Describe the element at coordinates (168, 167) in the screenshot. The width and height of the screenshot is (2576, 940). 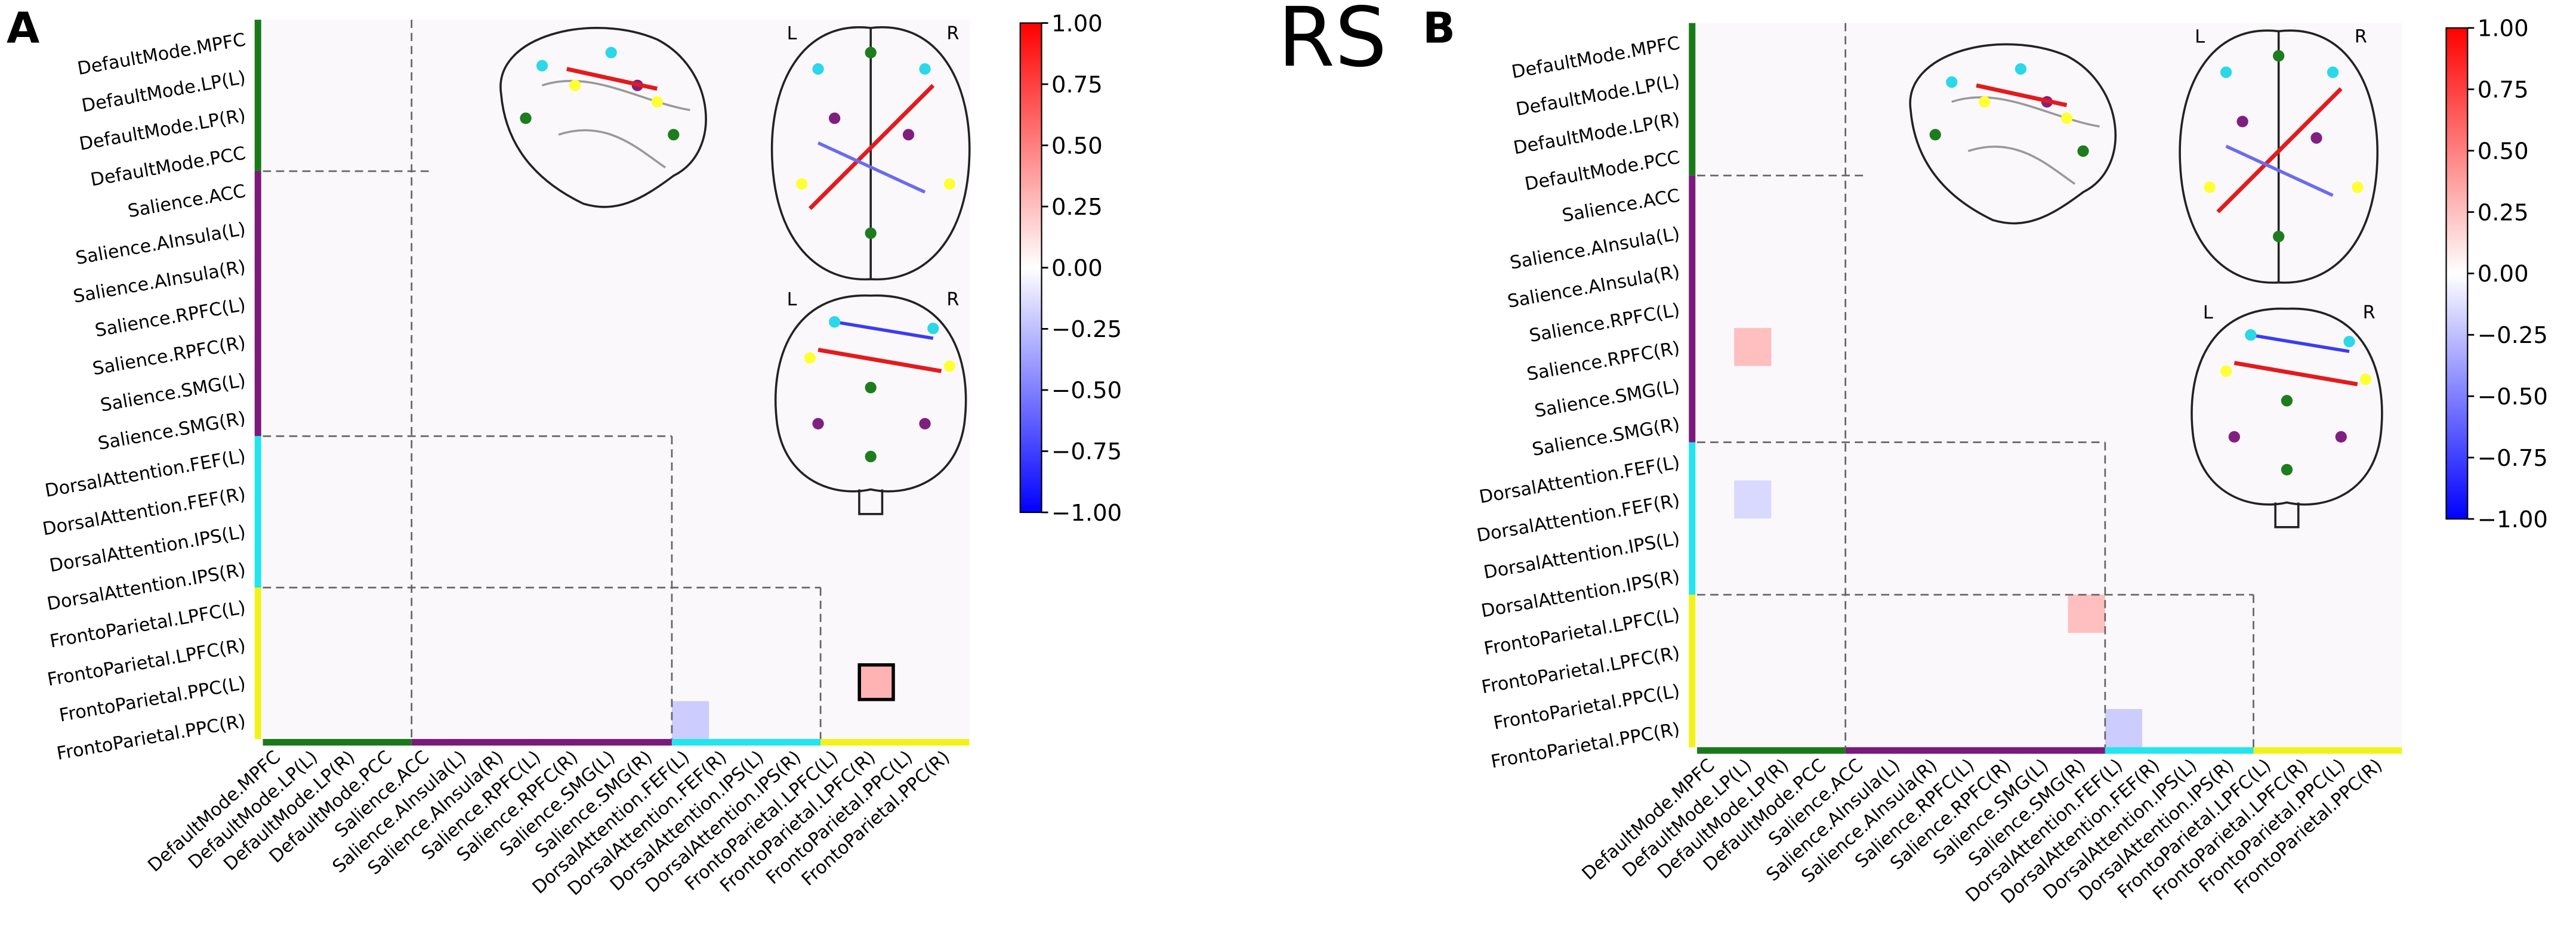
I see `y-tick-label: DefaultMode.PCC` at that location.